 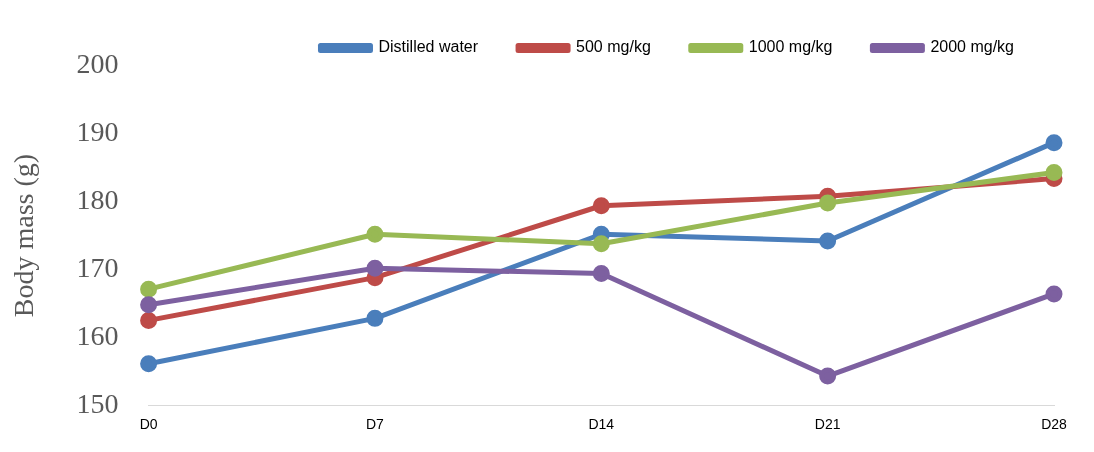 What do you see at coordinates (97, 403) in the screenshot?
I see `y-tick-label: 150` at bounding box center [97, 403].